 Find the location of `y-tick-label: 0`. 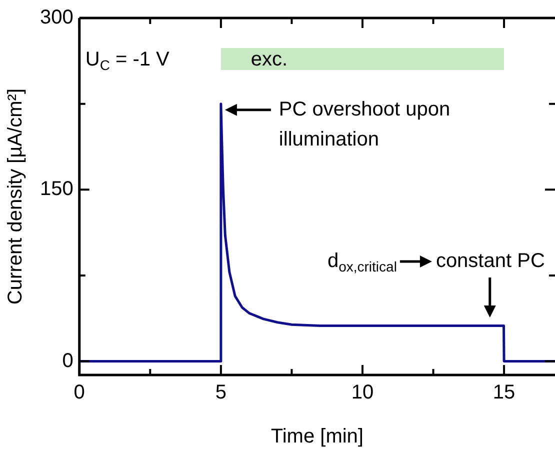

y-tick-label: 0 is located at coordinates (68, 361).